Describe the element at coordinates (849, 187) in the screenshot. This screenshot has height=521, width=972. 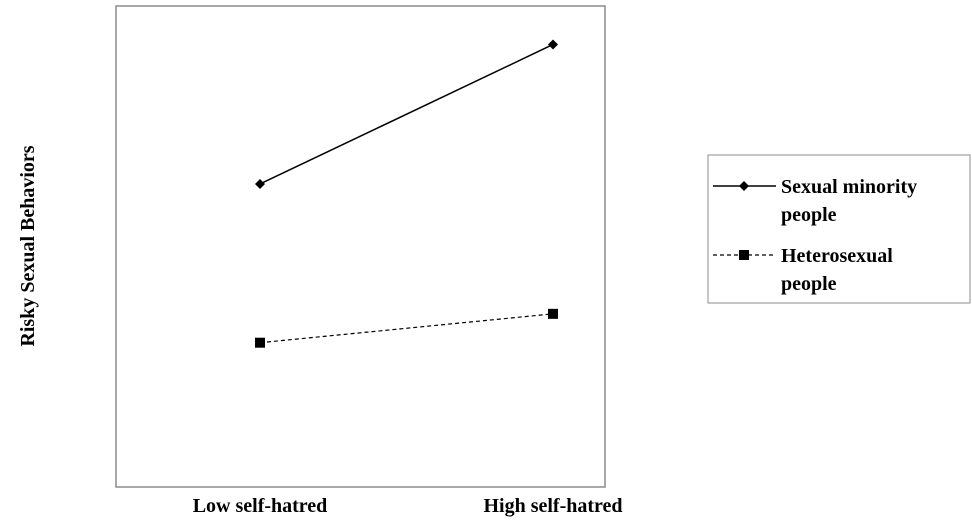
I see `legend-label: Sexual minority` at that location.